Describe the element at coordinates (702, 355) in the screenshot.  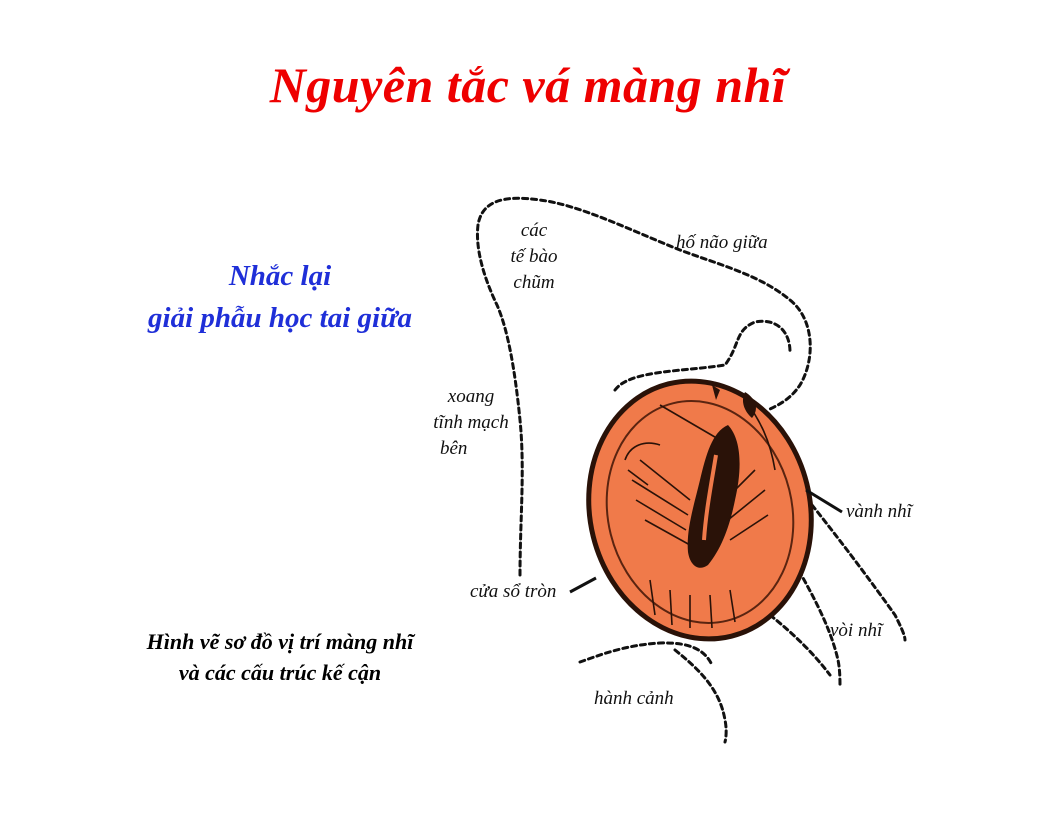
I see `tegmen-outline` at that location.